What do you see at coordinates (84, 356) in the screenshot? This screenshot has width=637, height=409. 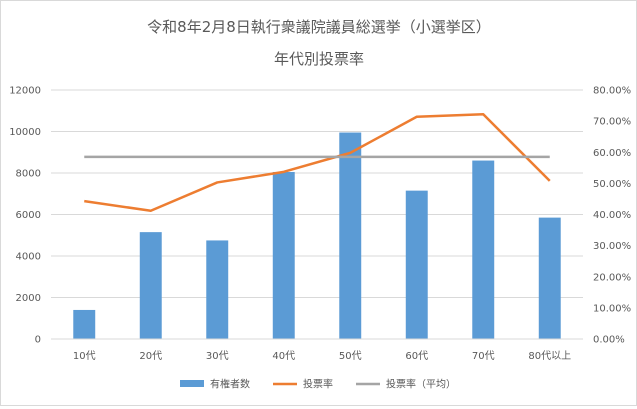 I see `x-tick-label: 10代` at bounding box center [84, 356].